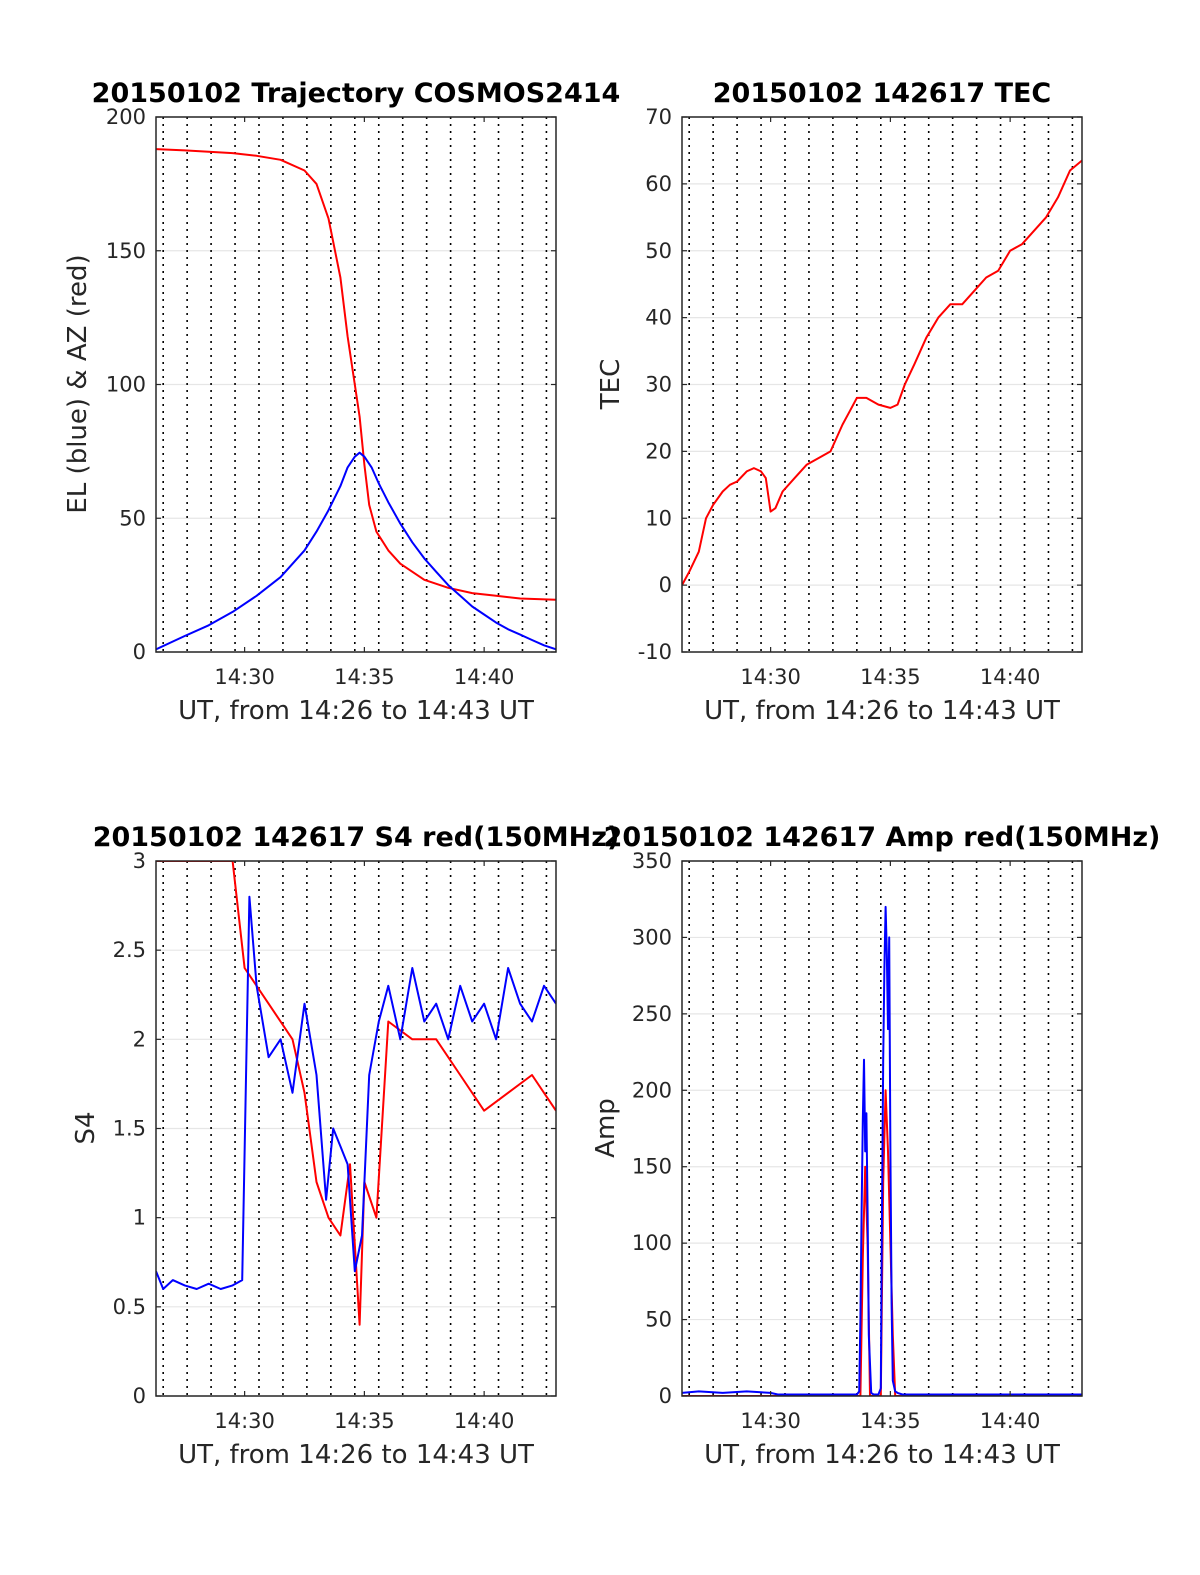 This screenshot has height=1575, width=1200. Describe the element at coordinates (606, 1128) in the screenshot. I see `y-axis-label: Amp` at that location.